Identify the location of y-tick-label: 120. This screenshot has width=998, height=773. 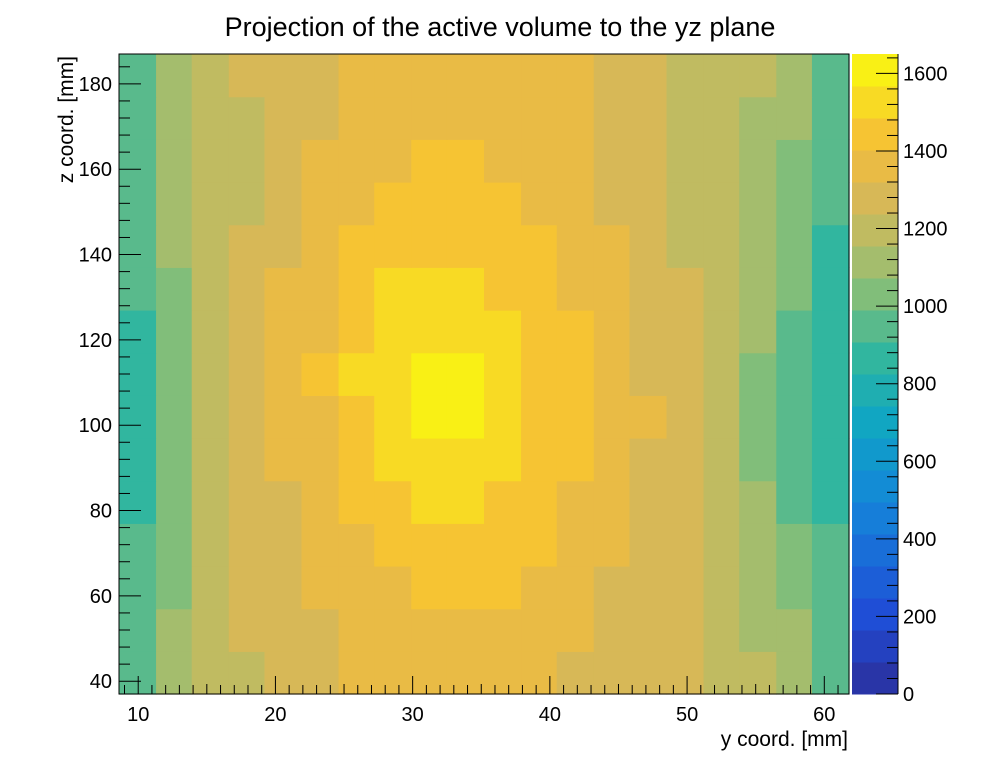
(95, 341).